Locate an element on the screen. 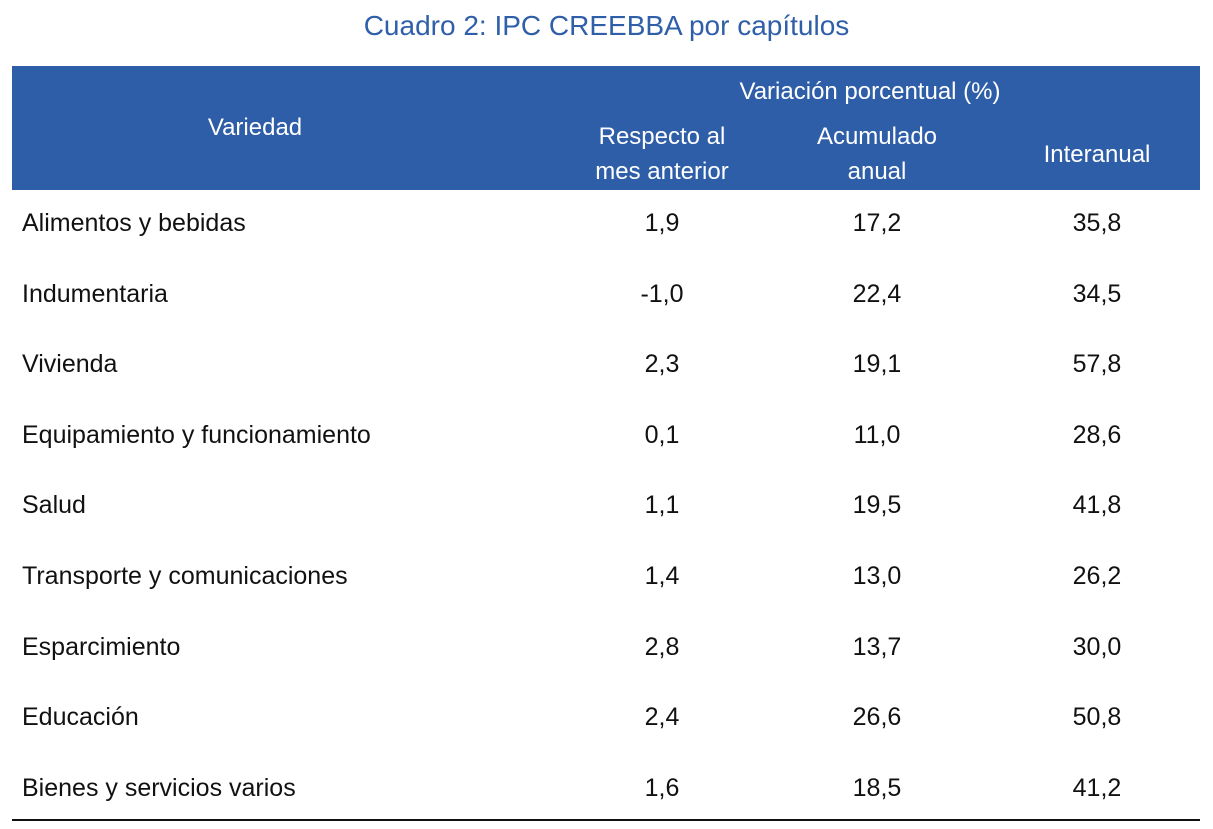 The height and width of the screenshot is (829, 1213). cell-value: 50,8 is located at coordinates (1097, 717).